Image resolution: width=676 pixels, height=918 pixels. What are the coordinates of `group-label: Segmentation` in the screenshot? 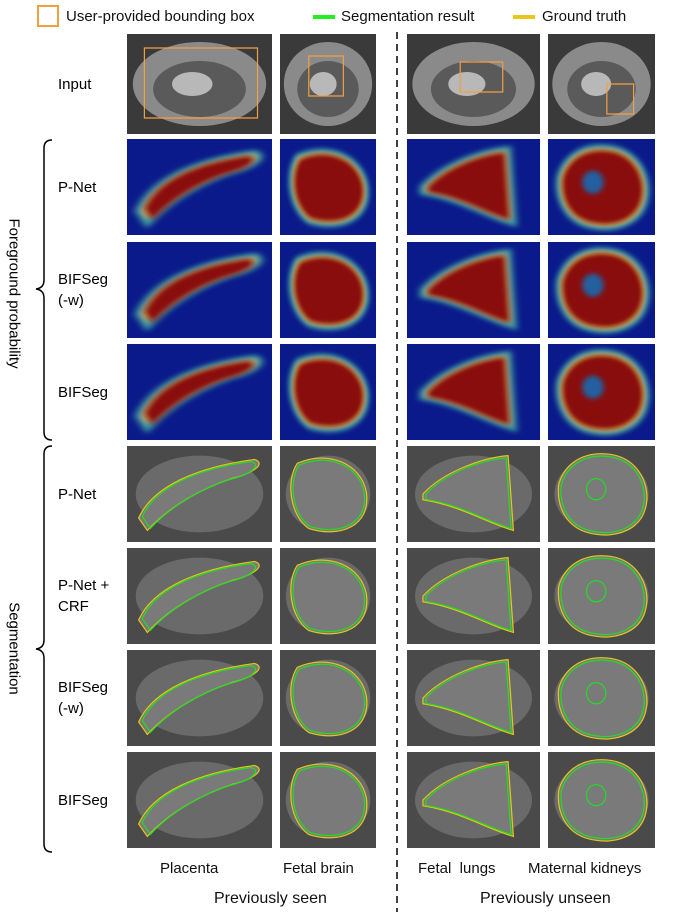 It's located at (14, 648).